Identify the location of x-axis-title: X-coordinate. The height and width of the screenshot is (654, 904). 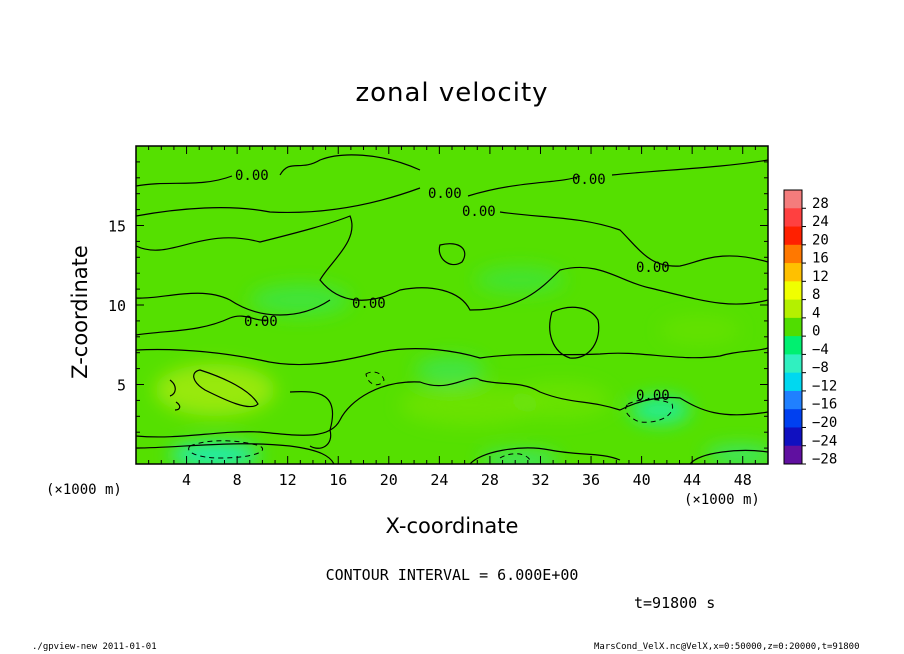
(452, 526).